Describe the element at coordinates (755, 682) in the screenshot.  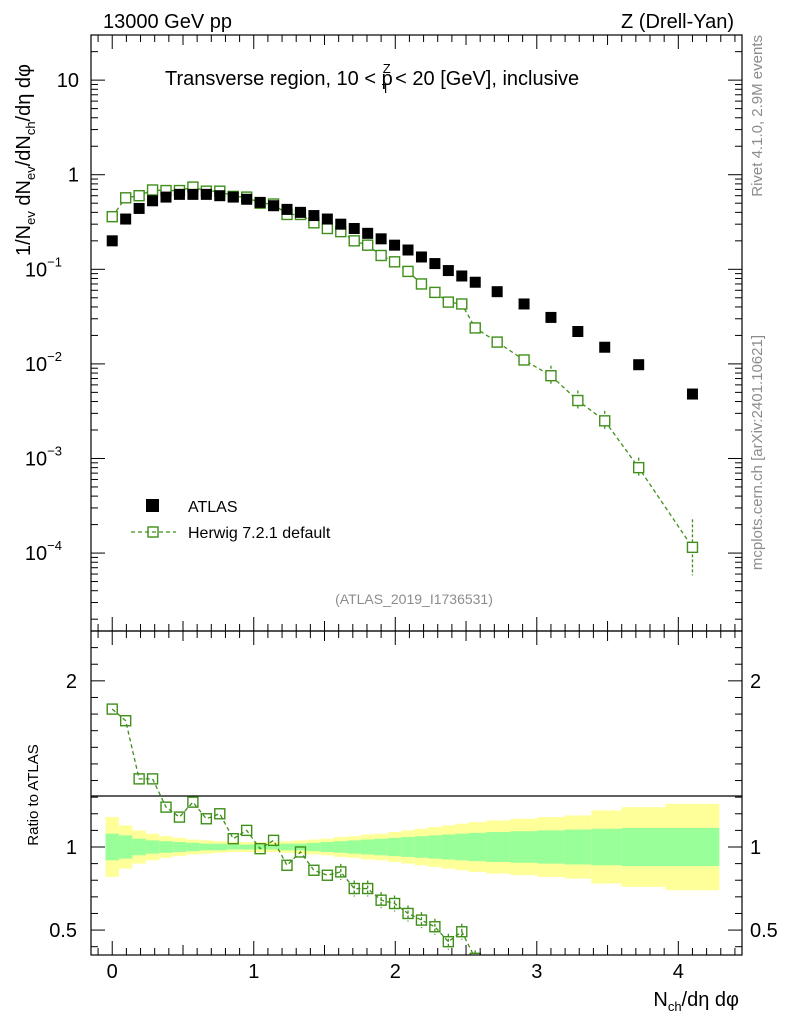
I see `ratio-ytick-label-right: 2` at that location.